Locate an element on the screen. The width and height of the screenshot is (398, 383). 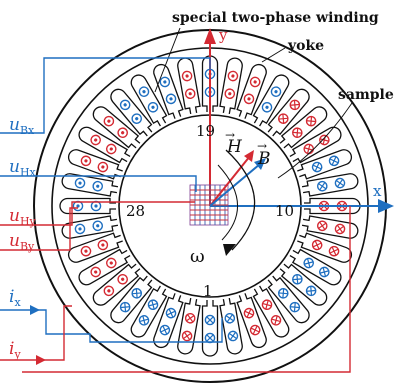
slot-number-19: 19 is located at coordinates (205, 131).